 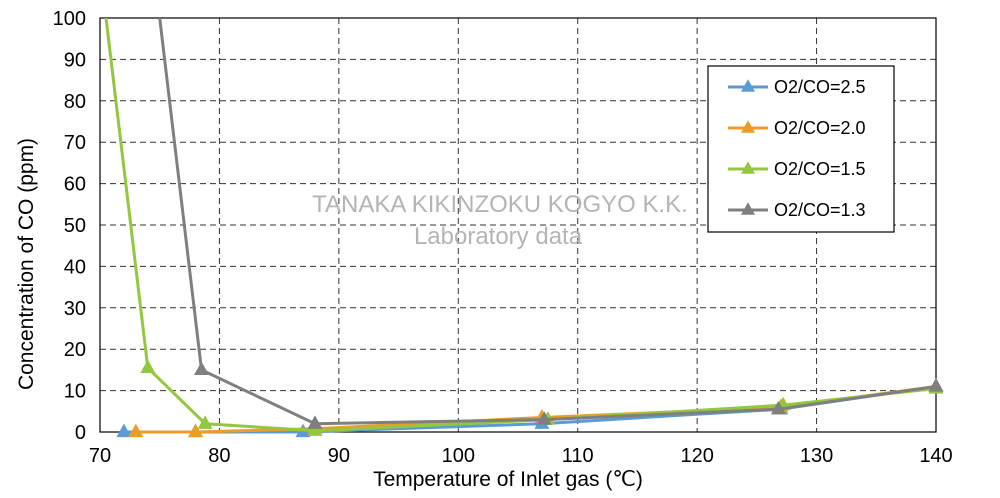 I want to click on y-tick-label-90: 90, so click(x=75, y=60).